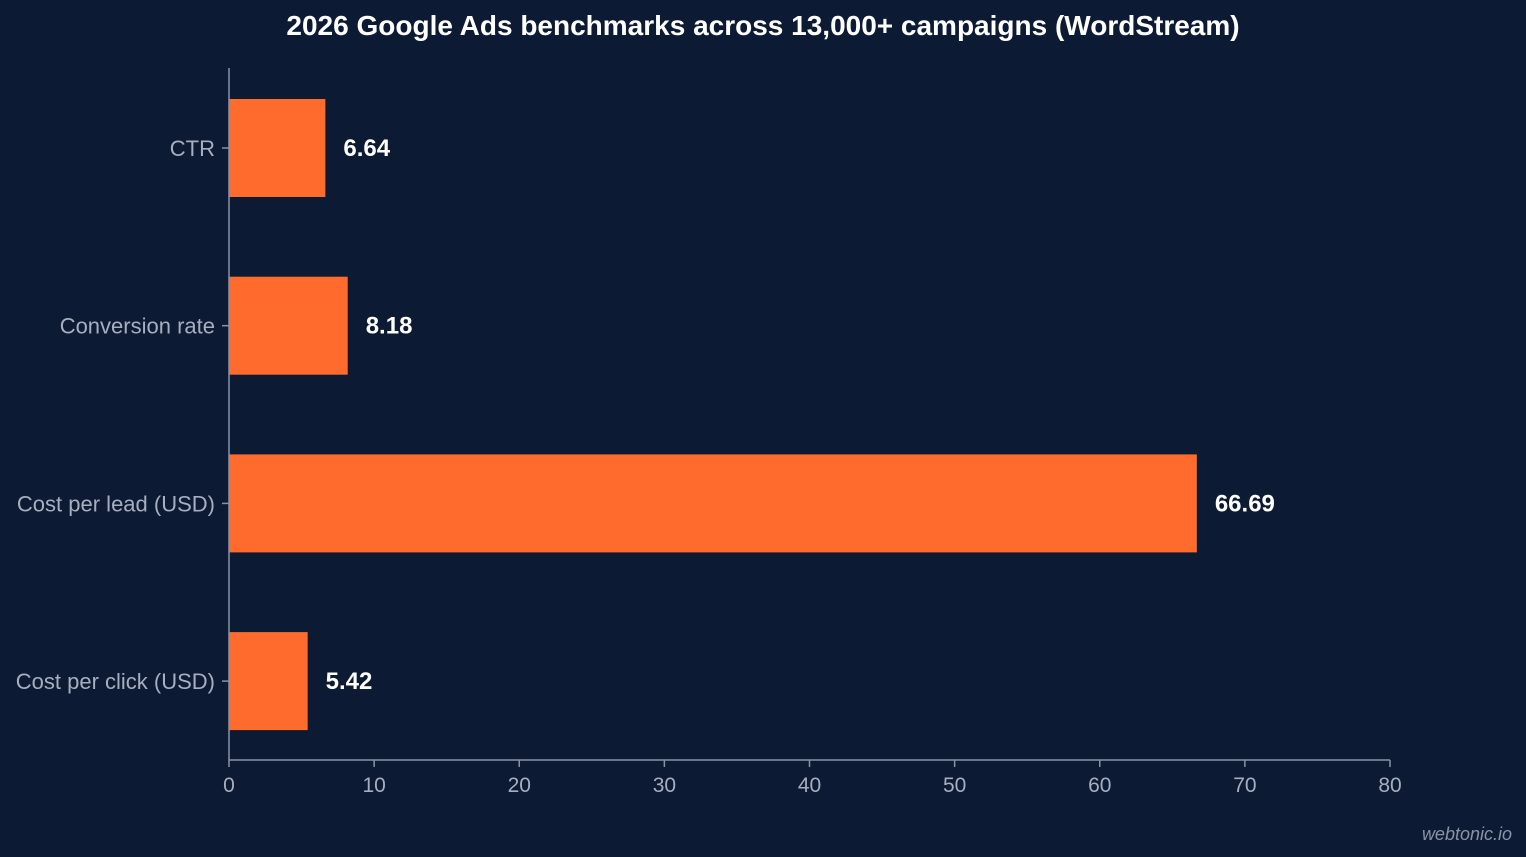 The image size is (1526, 857). What do you see at coordinates (137, 326) in the screenshot?
I see `category-label: Conversion rate` at bounding box center [137, 326].